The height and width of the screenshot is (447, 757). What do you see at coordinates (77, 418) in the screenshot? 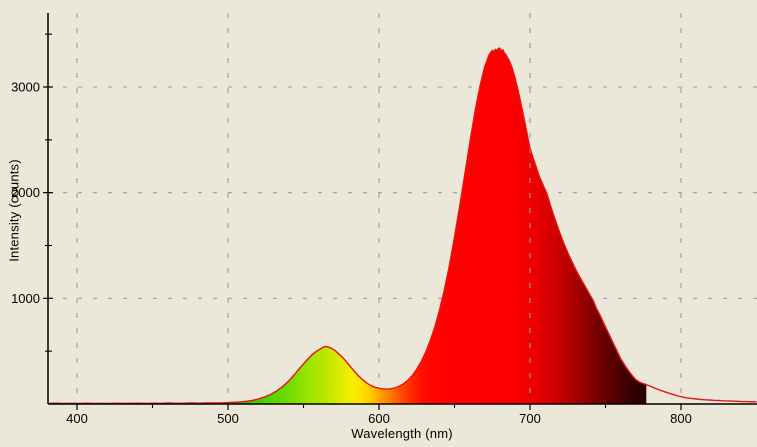
I see `x-tick-label: 400` at bounding box center [77, 418].